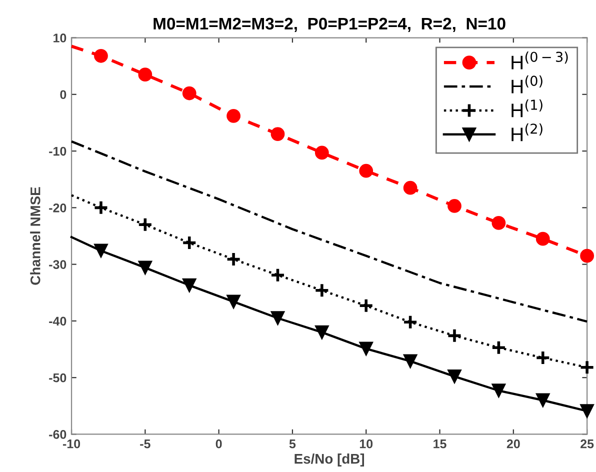  I want to click on x-tick-label: -5, so click(145, 444).